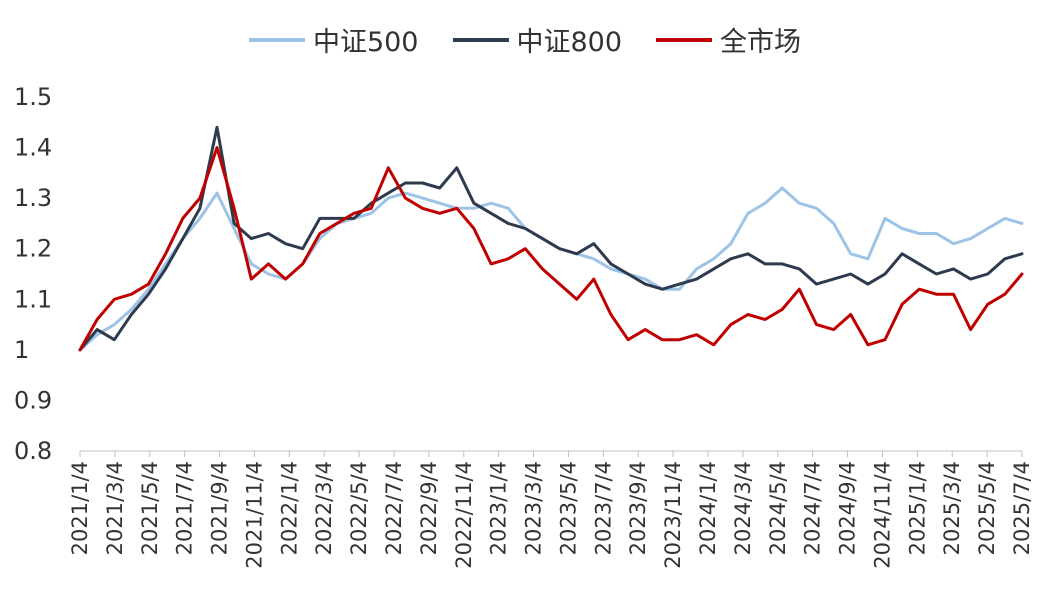  What do you see at coordinates (33, 249) in the screenshot?
I see `y-tick-label: 1.2` at bounding box center [33, 249].